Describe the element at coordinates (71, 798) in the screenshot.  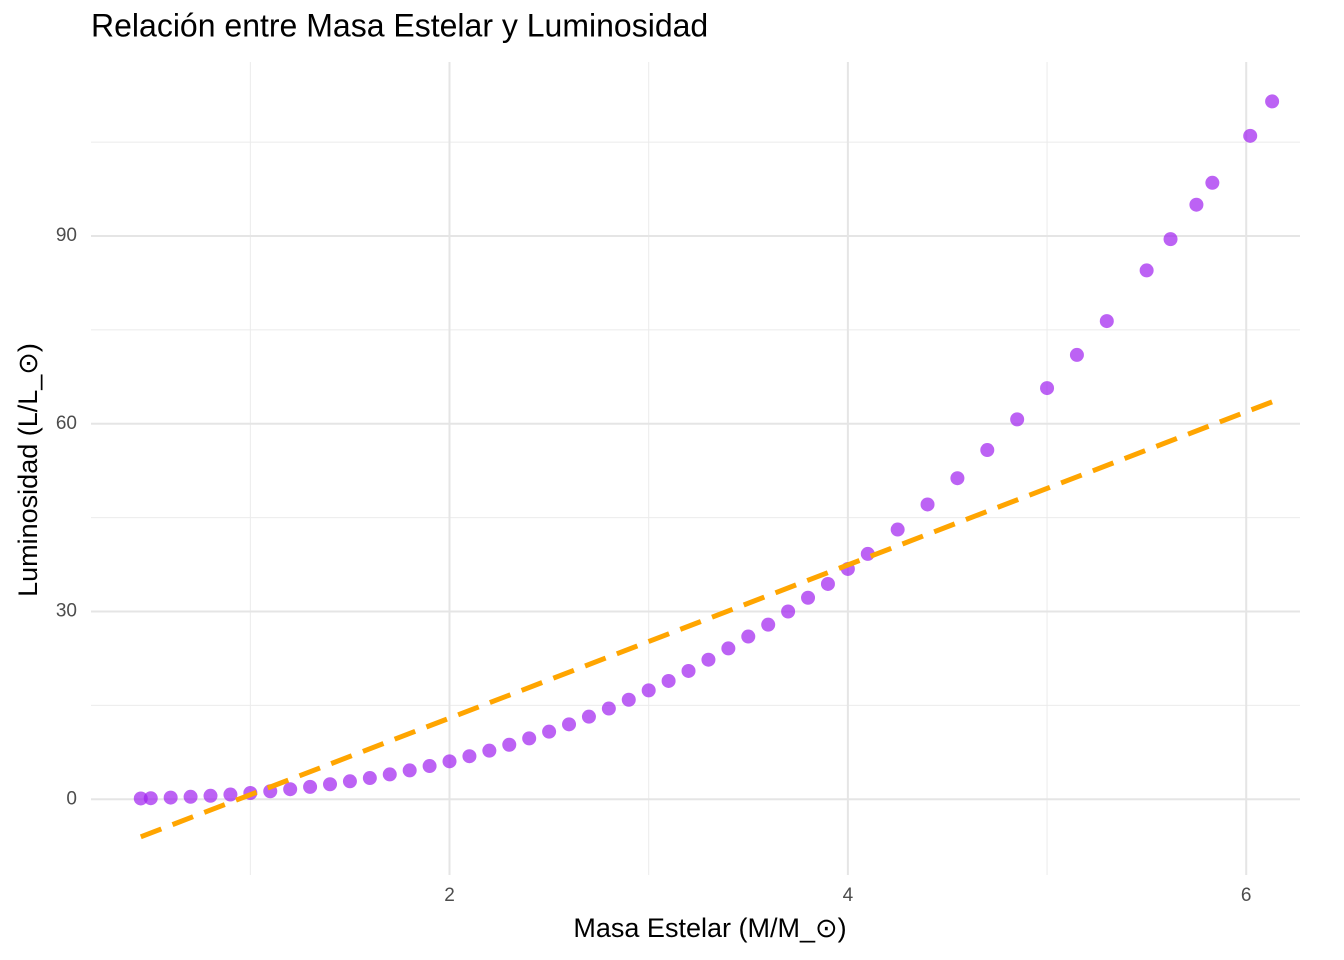
I see `y-tick-label: 0` at that location.